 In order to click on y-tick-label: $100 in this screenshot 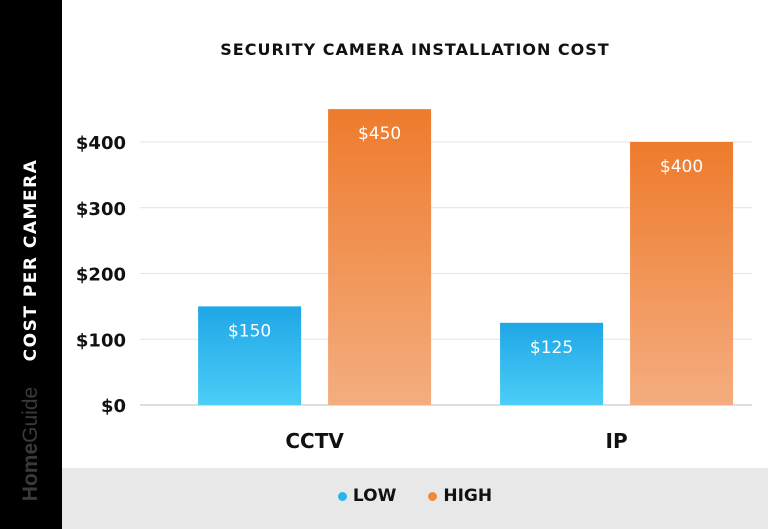, I will do `click(101, 340)`.